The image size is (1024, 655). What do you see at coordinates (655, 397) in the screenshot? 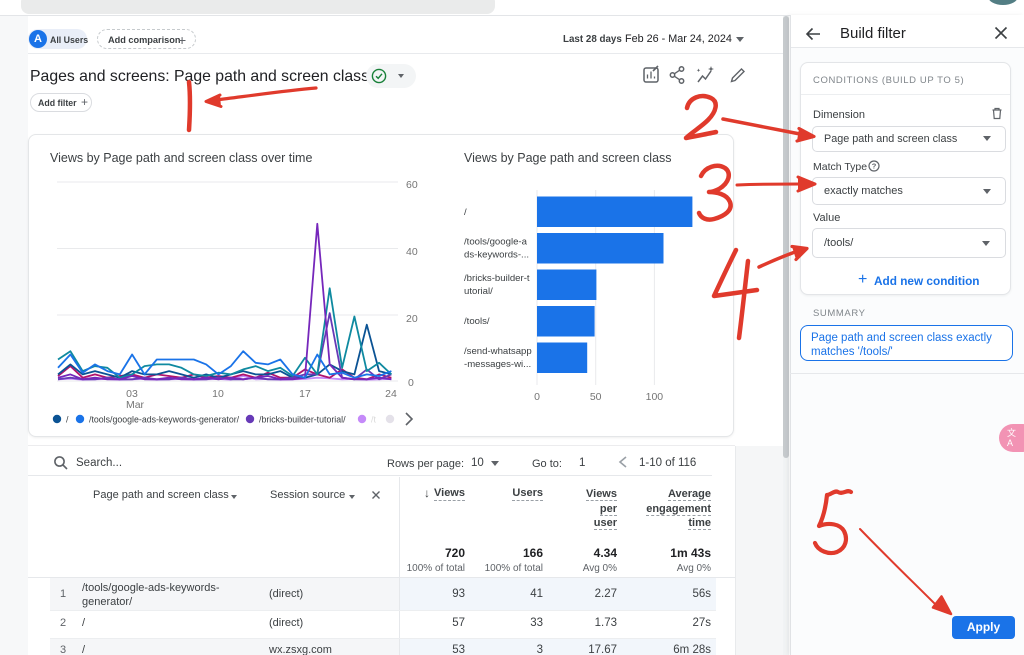
I see `svg-text: 100` at bounding box center [655, 397].